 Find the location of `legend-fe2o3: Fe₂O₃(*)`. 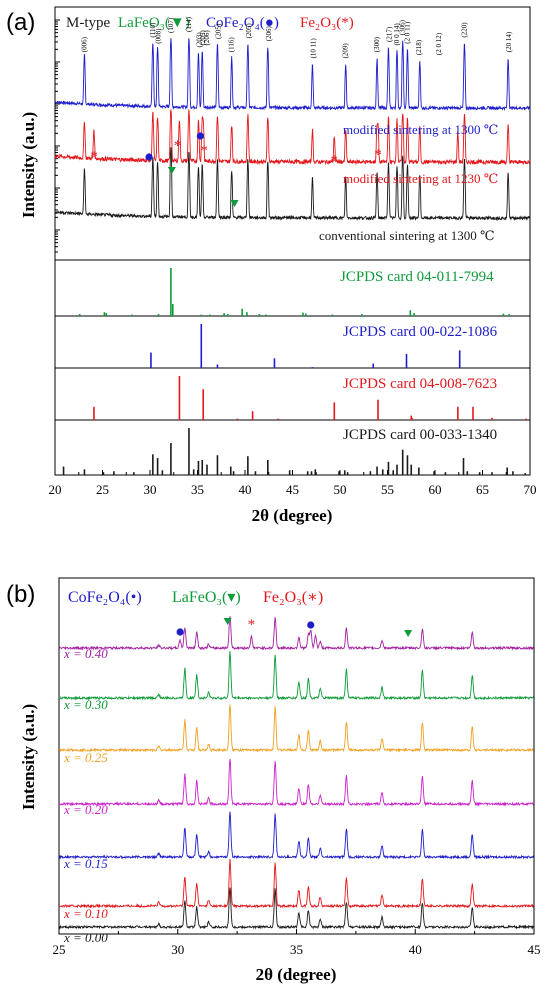

legend-fe2o3: Fe₂O₃(*) is located at coordinates (327, 23).